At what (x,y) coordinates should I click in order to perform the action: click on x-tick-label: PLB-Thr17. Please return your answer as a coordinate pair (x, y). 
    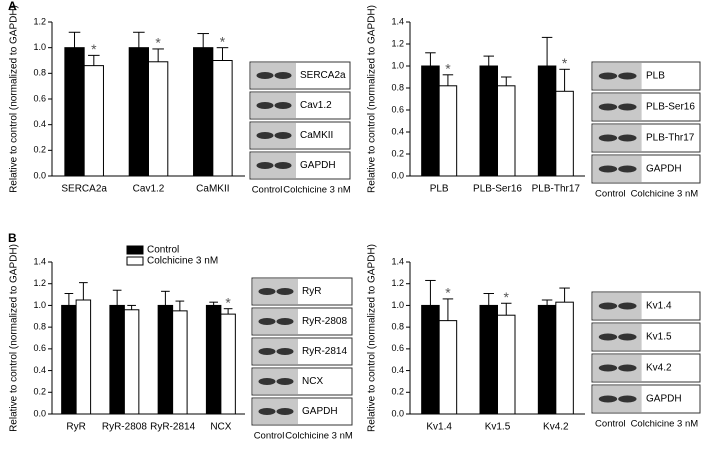
    Looking at the image, I should click on (556, 189).